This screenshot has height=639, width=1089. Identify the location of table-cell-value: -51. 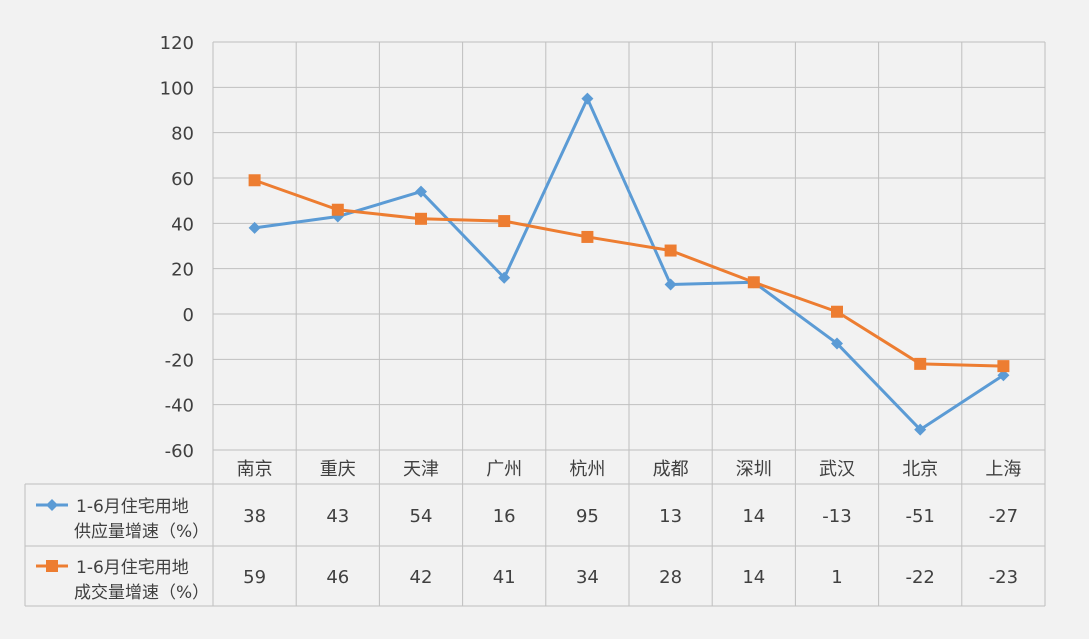
(919, 516).